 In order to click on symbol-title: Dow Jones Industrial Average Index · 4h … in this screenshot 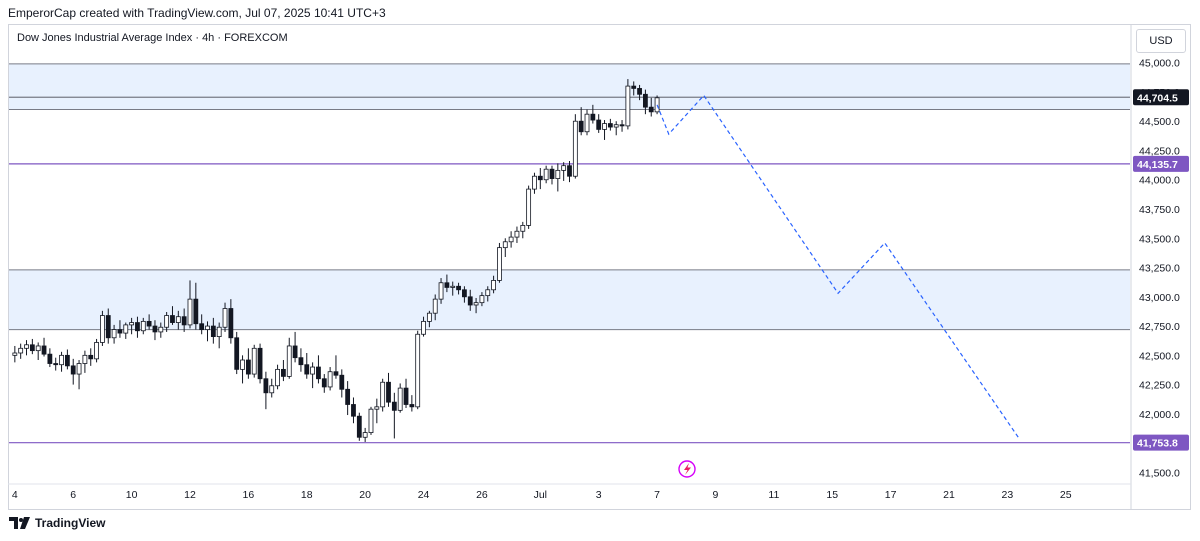, I will do `click(152, 38)`.